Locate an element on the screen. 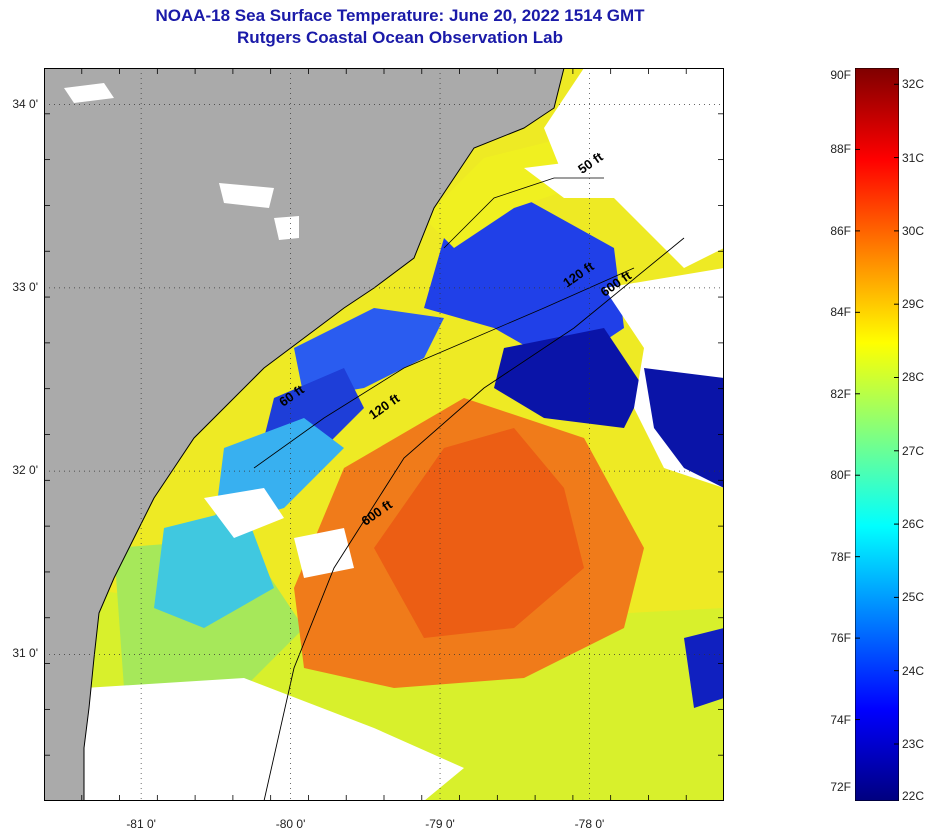 The image size is (936, 832). colorbar-f-label: 86F is located at coordinates (840, 230).